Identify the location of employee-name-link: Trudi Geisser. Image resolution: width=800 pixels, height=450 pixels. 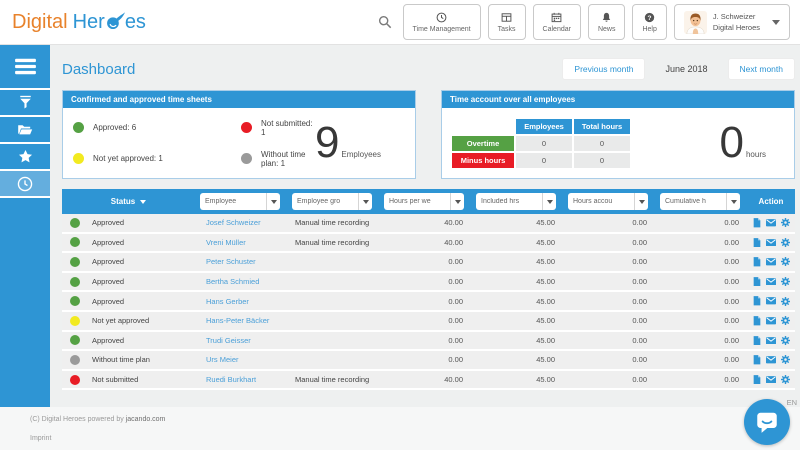
(228, 340).